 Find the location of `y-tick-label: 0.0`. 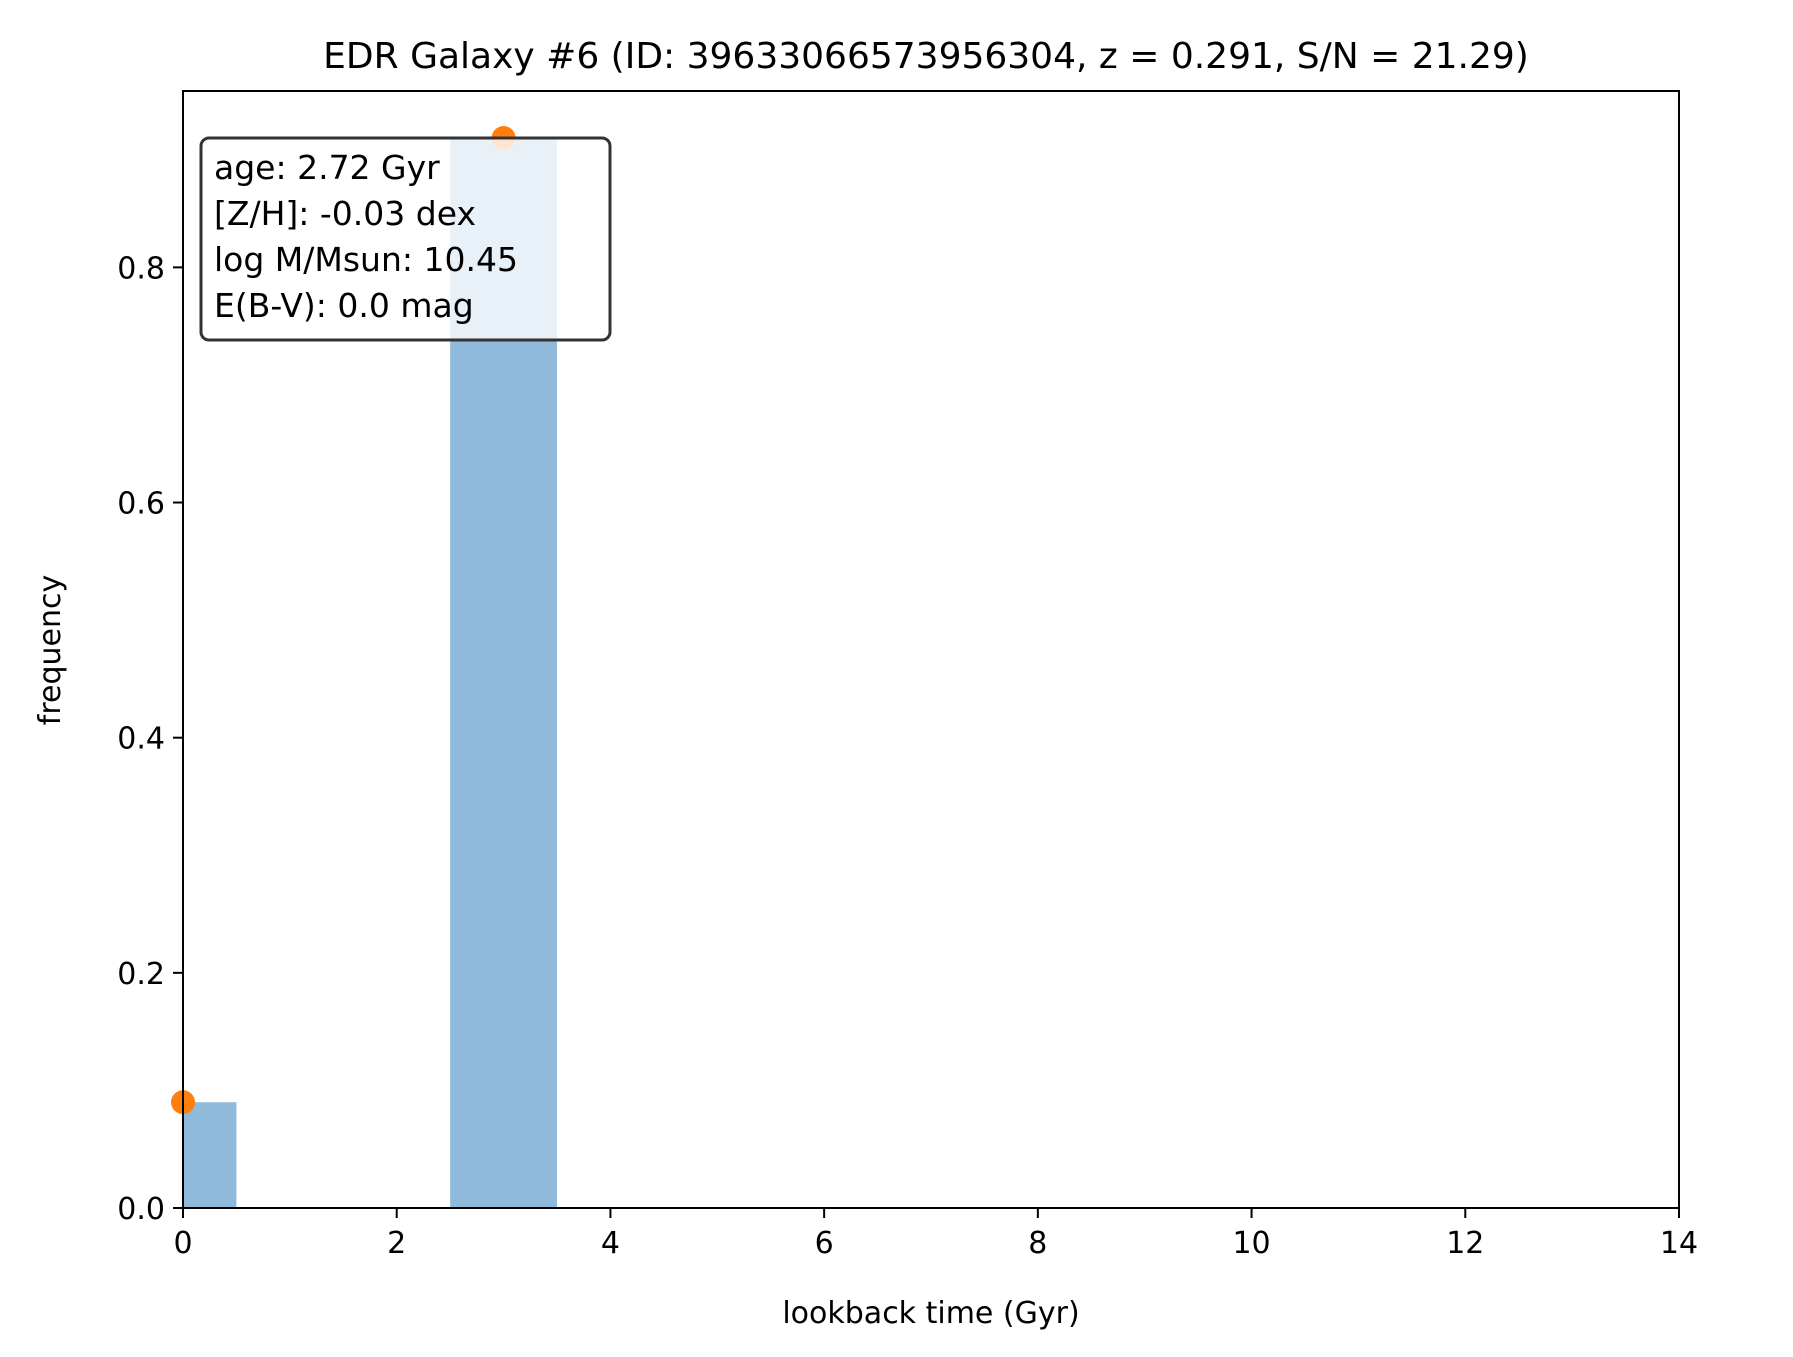

y-tick-label: 0.0 is located at coordinates (141, 1209).